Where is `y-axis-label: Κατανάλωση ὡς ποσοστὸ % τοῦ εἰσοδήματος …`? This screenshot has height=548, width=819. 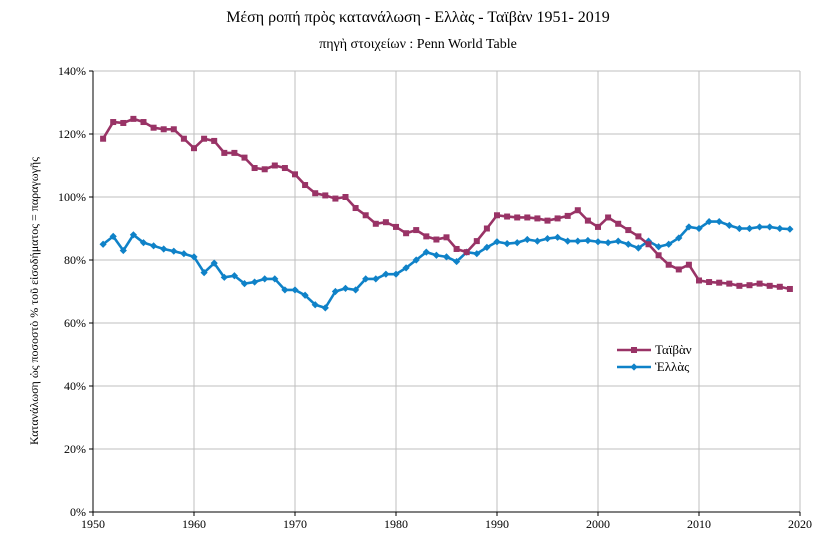
y-axis-label: Κατανάλωση ὡς ποσοστὸ % τοῦ εἰσοδήματος … is located at coordinates (34, 301).